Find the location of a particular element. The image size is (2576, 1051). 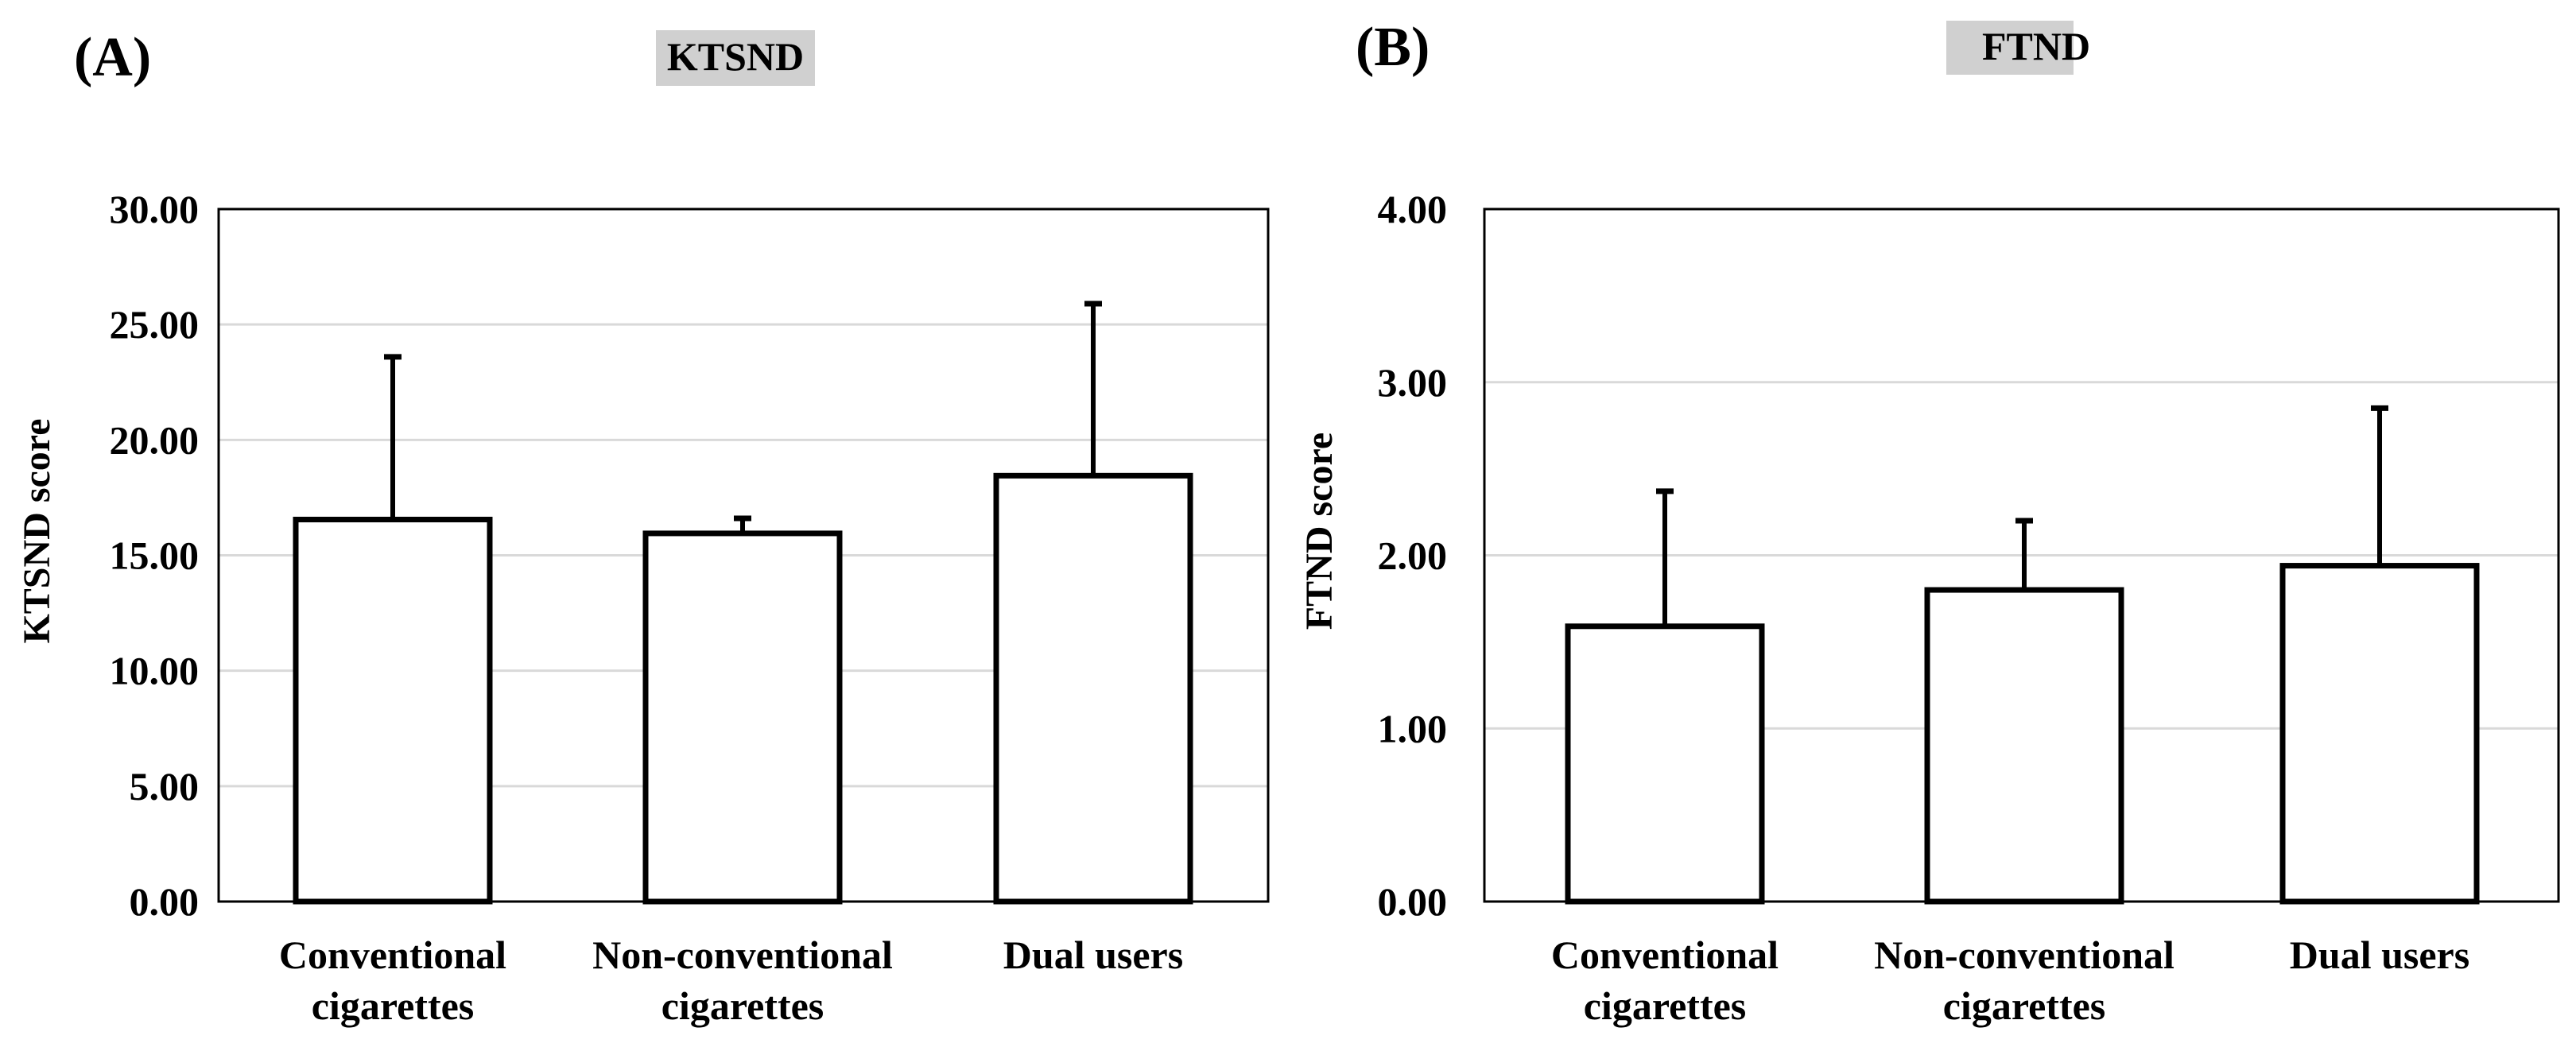

y-tick-label: 4.00 is located at coordinates (1413, 209).